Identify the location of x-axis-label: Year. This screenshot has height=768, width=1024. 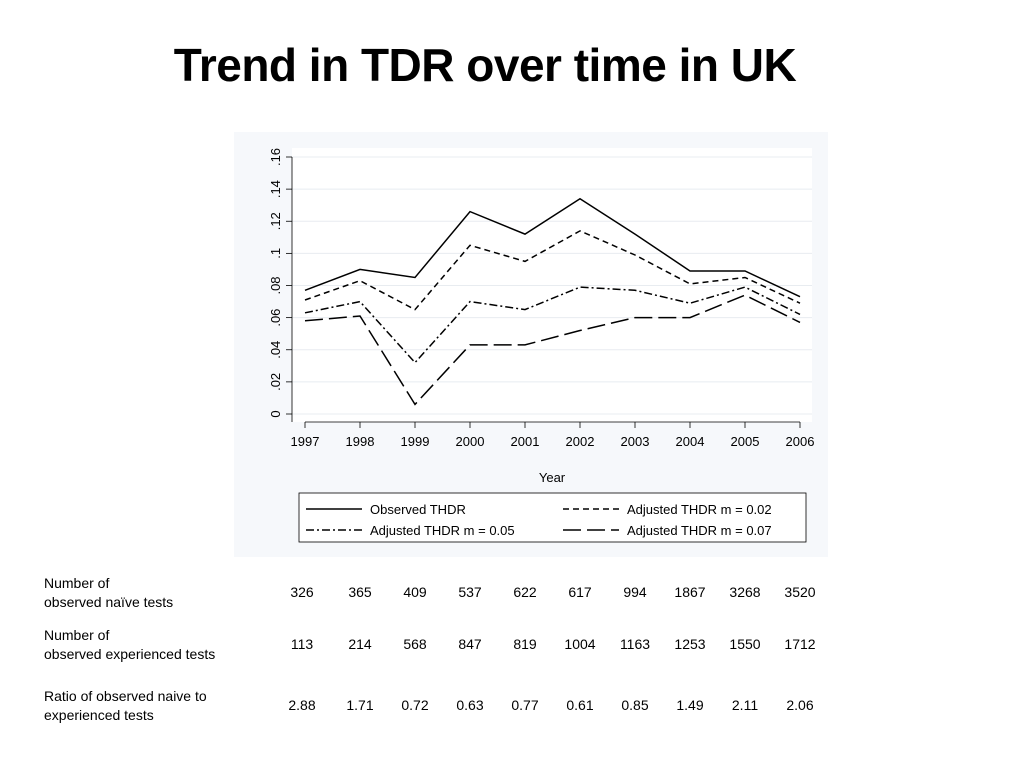
(552, 477).